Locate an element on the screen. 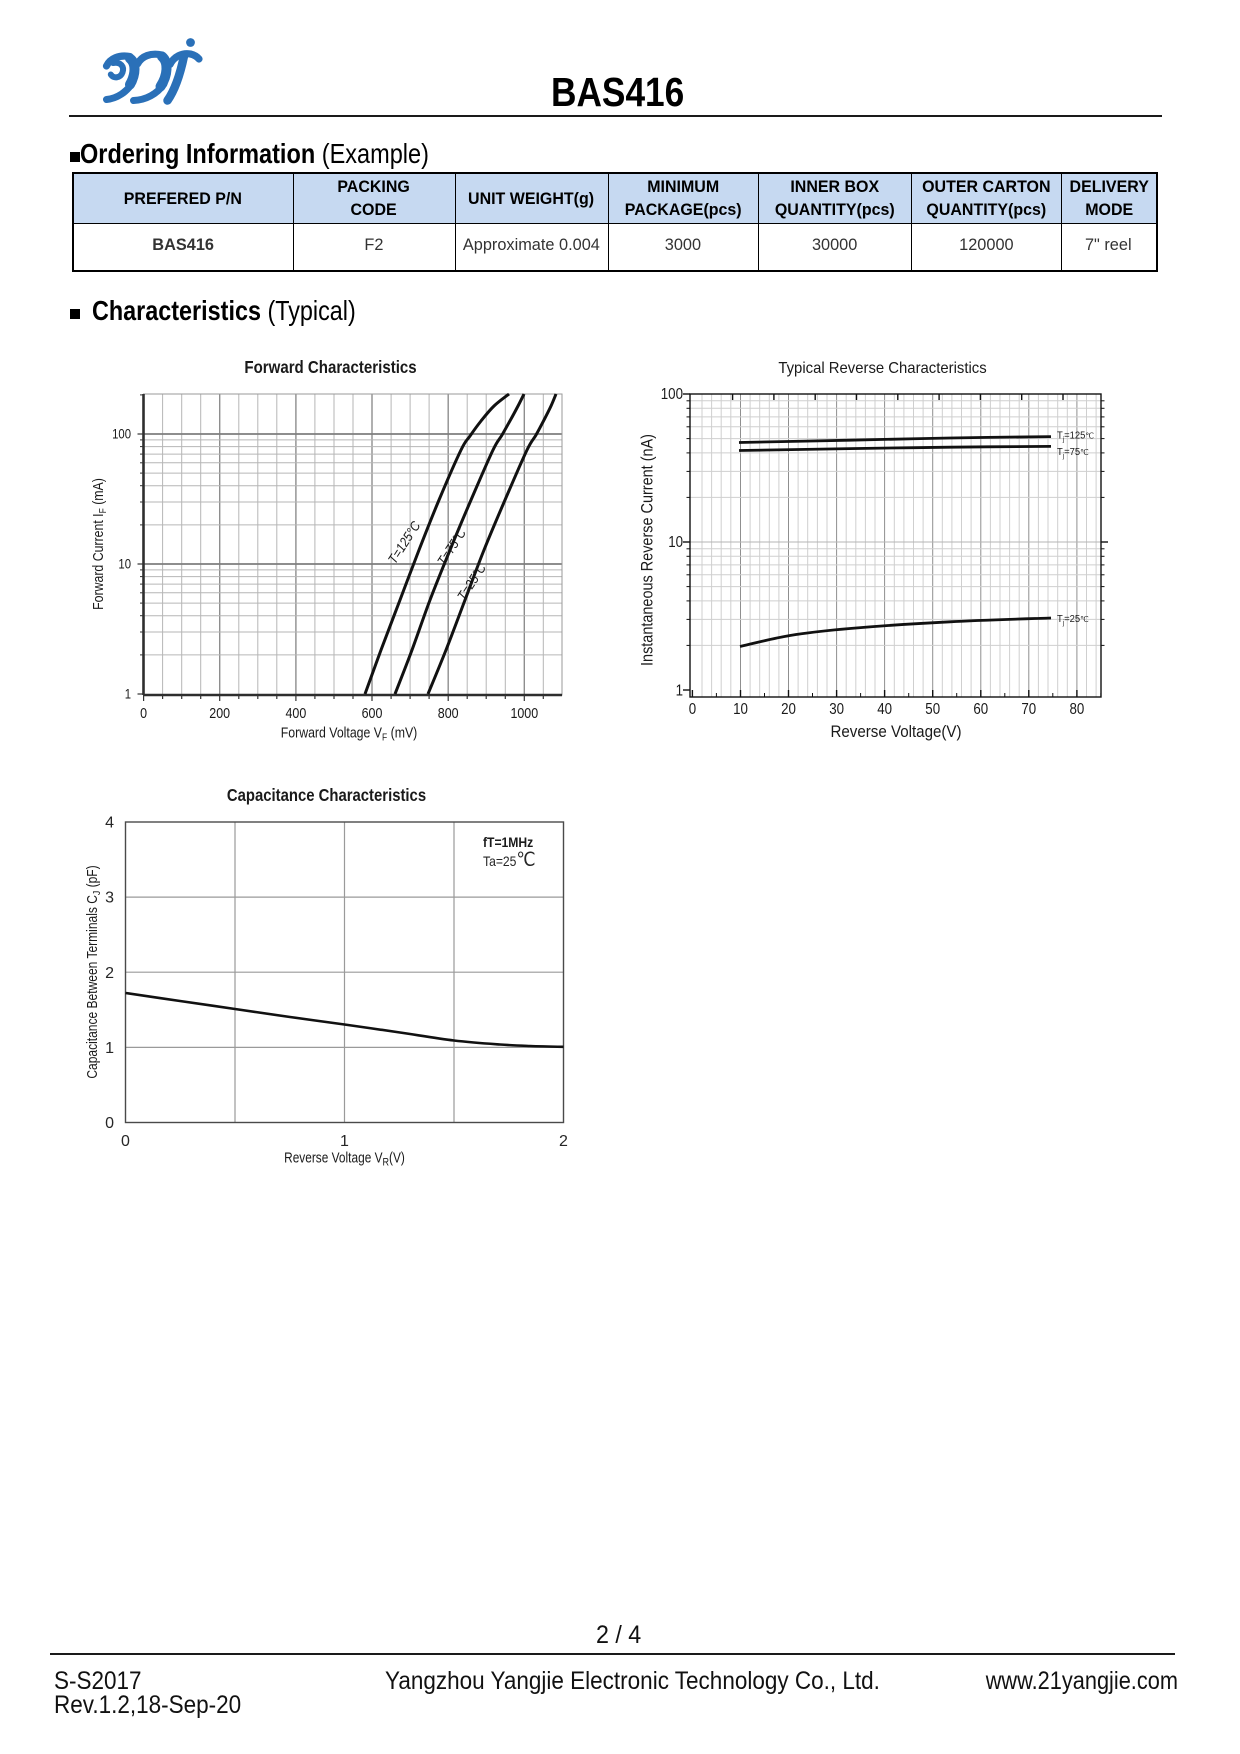 The width and height of the screenshot is (1240, 1754). svg-text: 4 is located at coordinates (109, 823).